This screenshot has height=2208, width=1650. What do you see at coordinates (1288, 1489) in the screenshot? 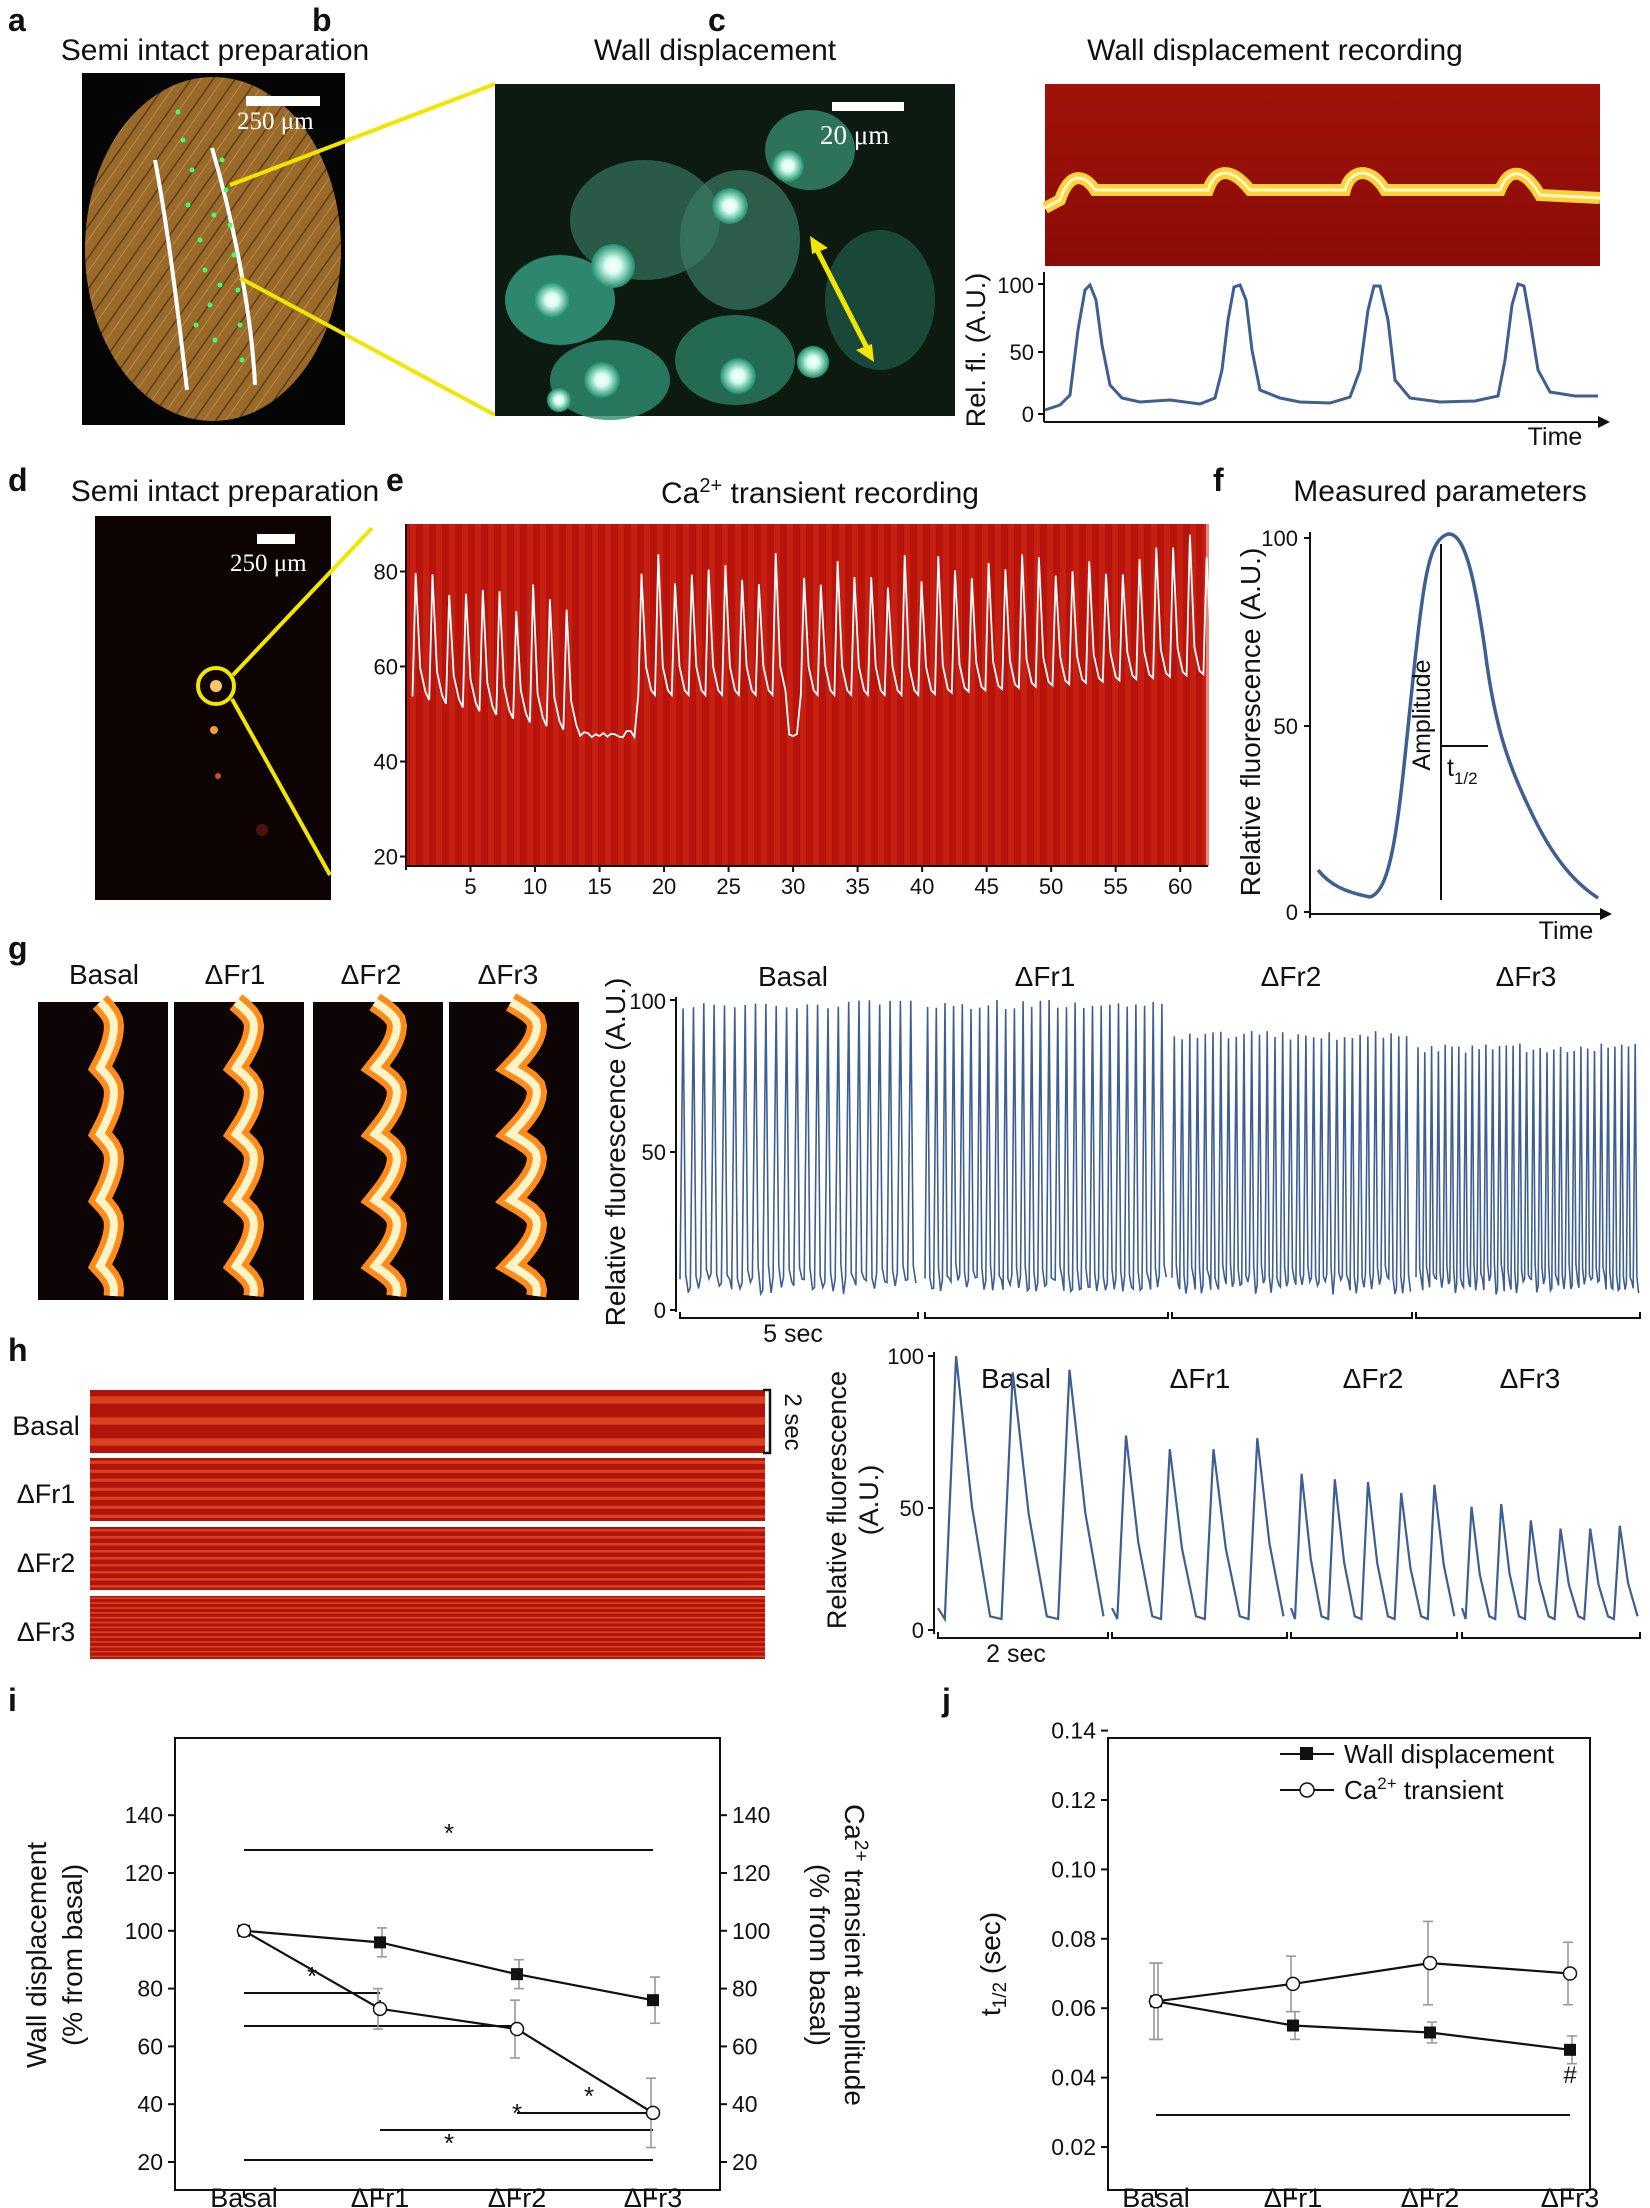
I see `panel-h-traces` at bounding box center [1288, 1489].